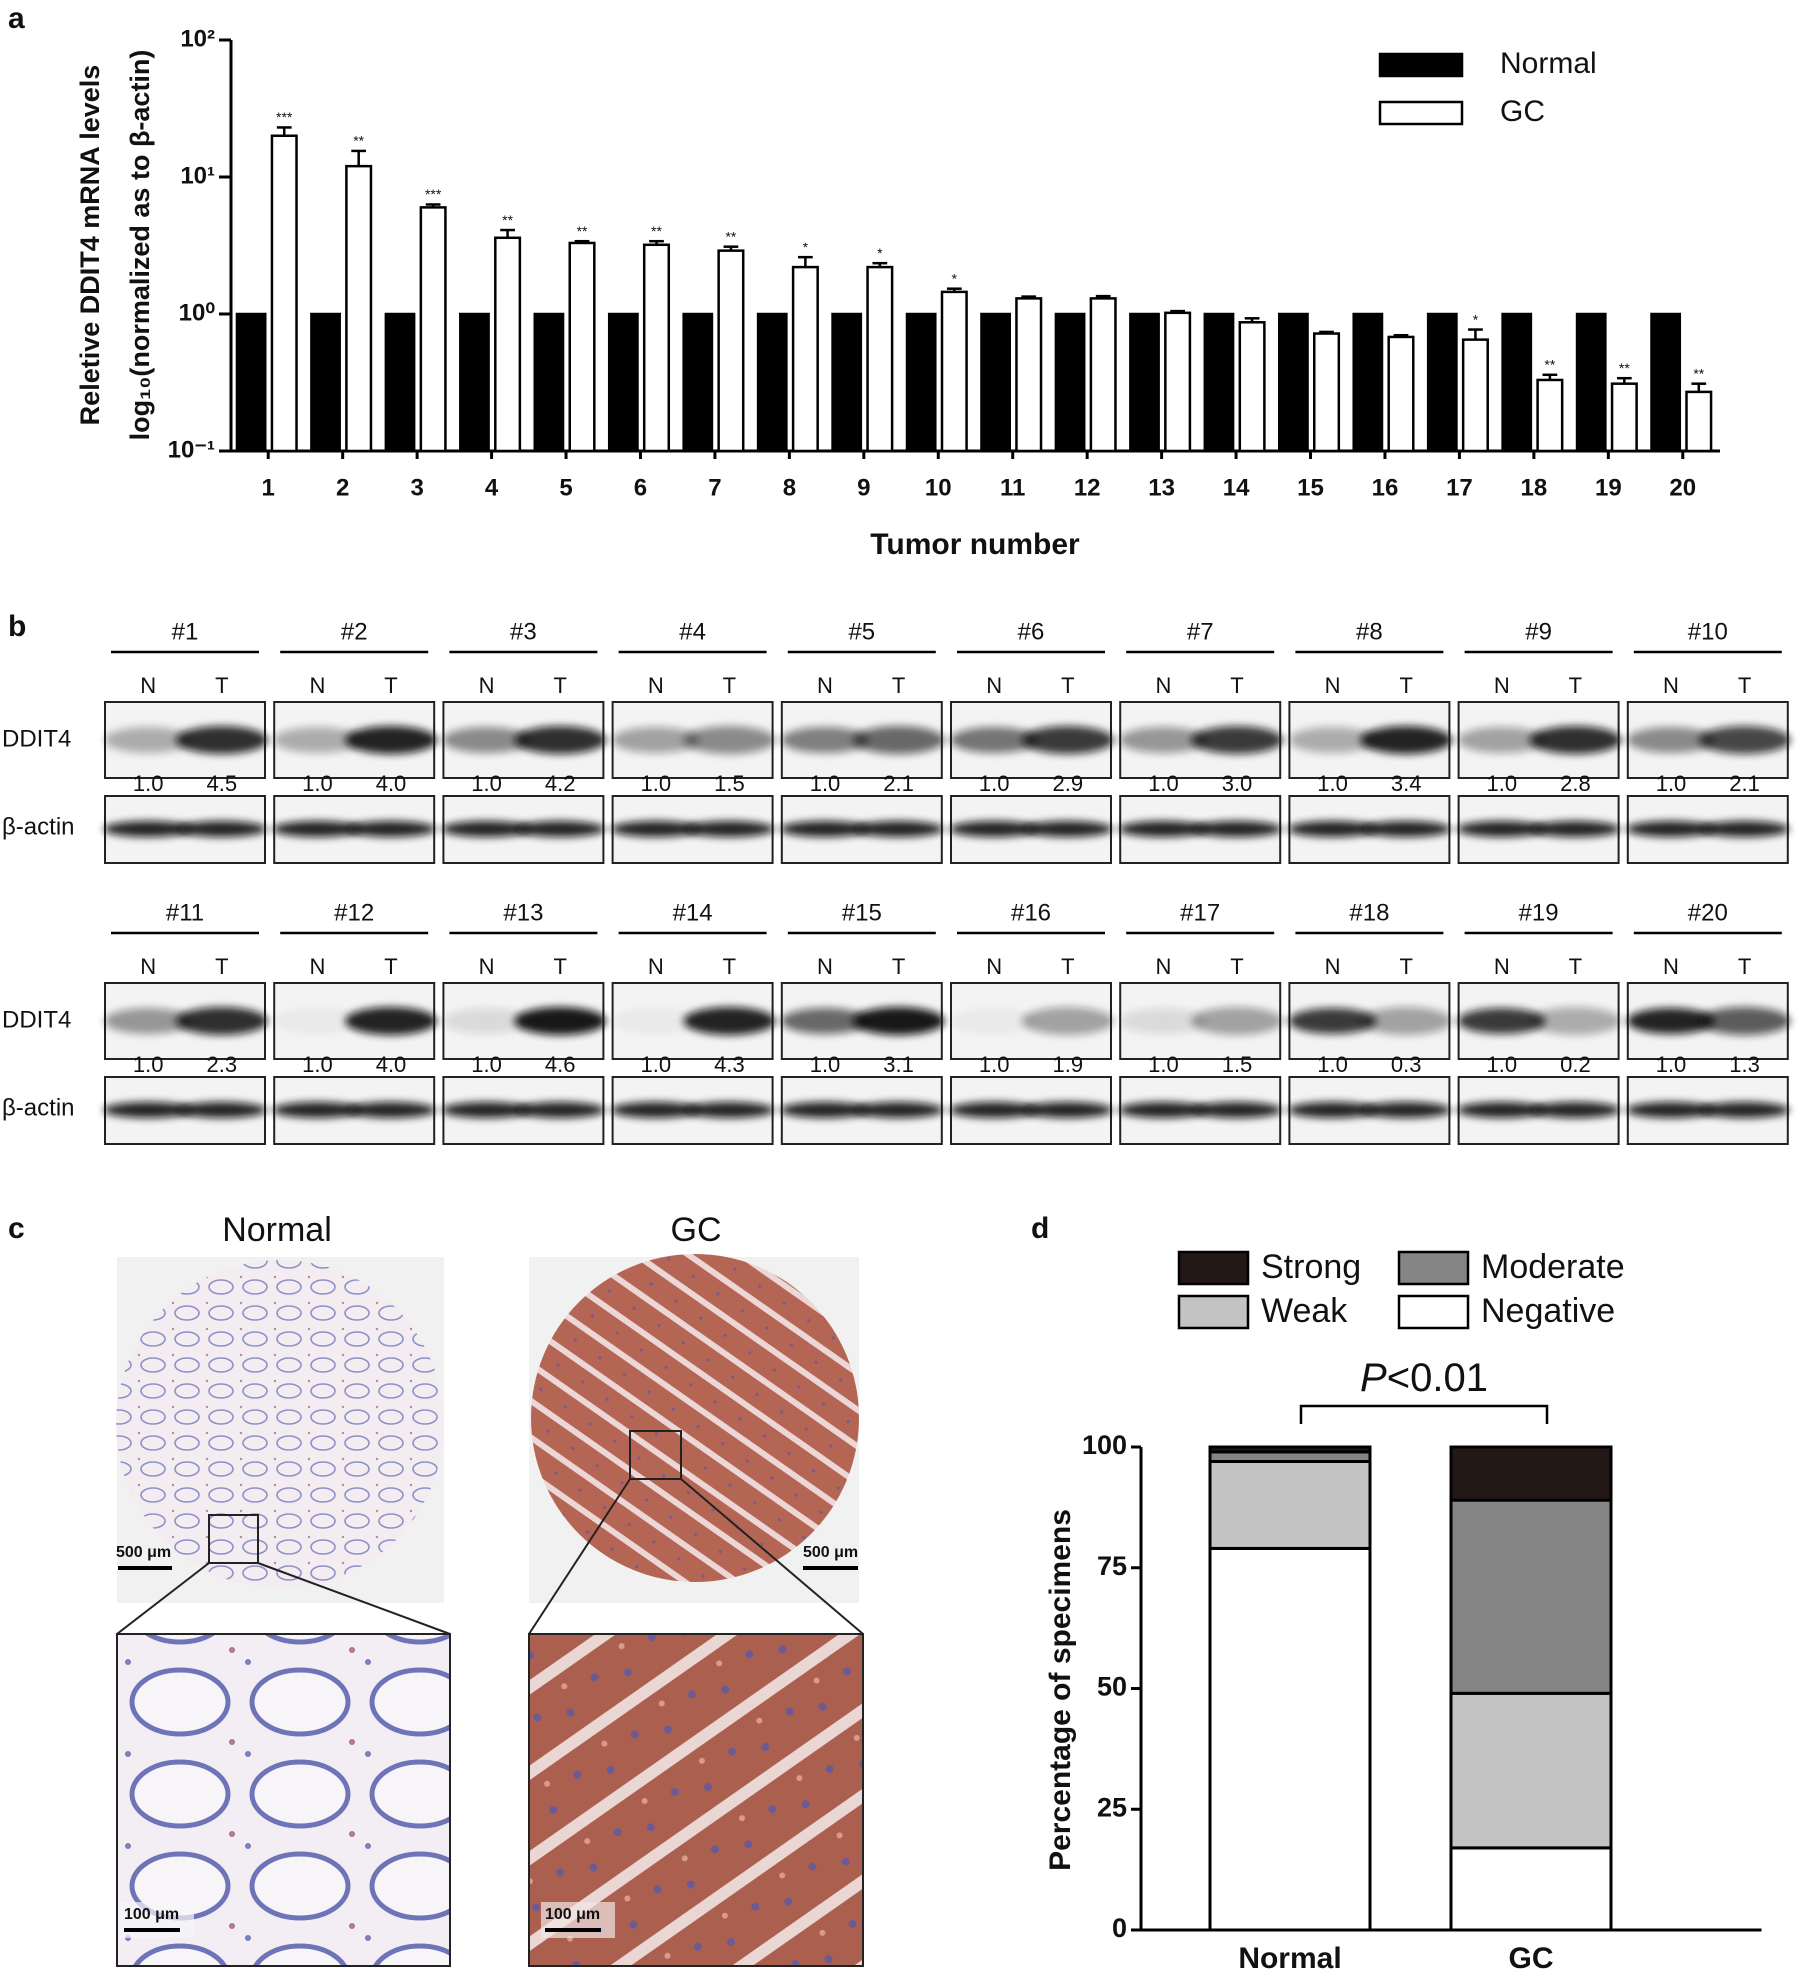 This screenshot has height=1976, width=1800. What do you see at coordinates (1068, 1064) in the screenshot?
I see `ratio-label: 1.9` at bounding box center [1068, 1064].